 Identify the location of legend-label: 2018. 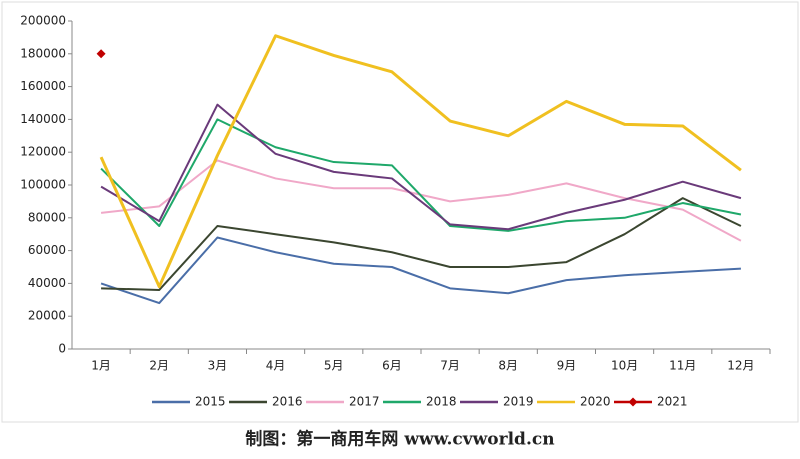
(441, 402).